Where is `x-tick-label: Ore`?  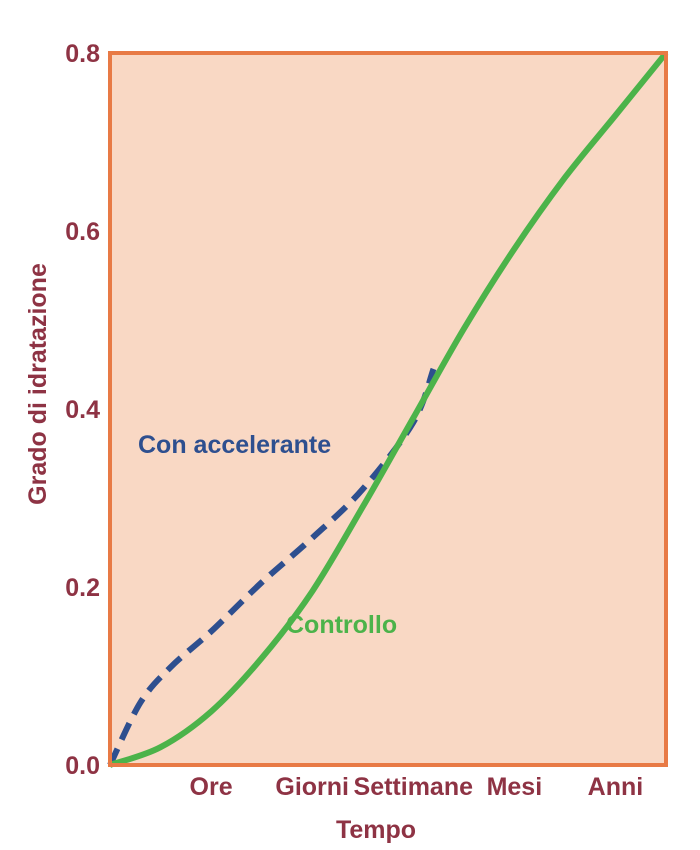 x-tick-label: Ore is located at coordinates (211, 787).